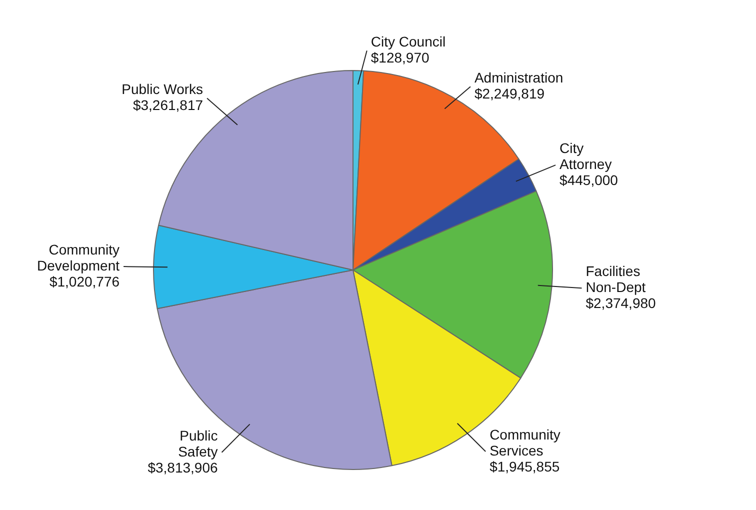 The height and width of the screenshot is (510, 756). Describe the element at coordinates (84, 281) in the screenshot. I see `data-label: $1,020,776` at that location.